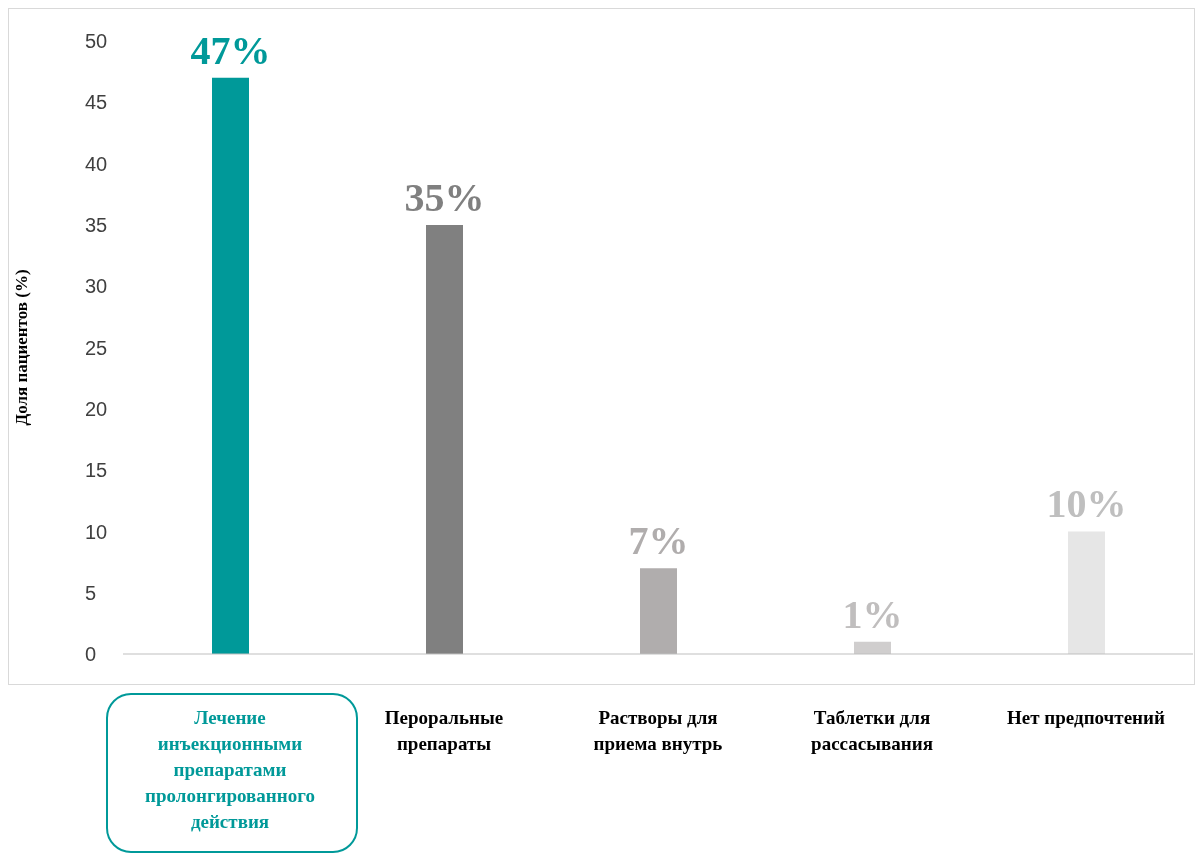  What do you see at coordinates (96, 41) in the screenshot?
I see `y-tick-label: 50` at bounding box center [96, 41].